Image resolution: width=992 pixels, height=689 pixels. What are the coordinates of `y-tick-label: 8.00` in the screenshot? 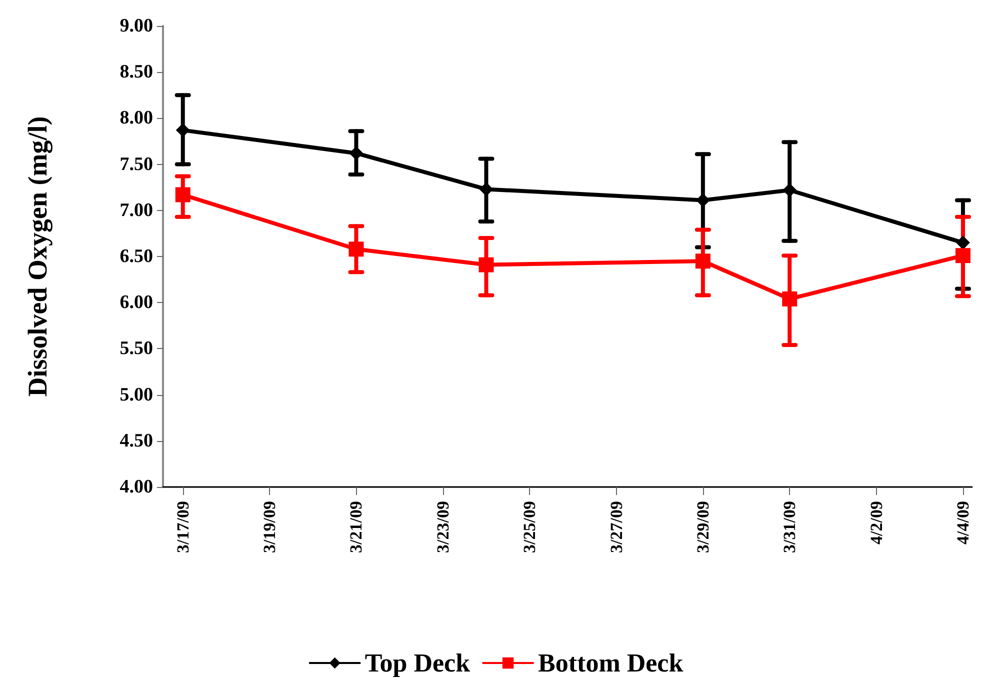 It's located at (136, 118).